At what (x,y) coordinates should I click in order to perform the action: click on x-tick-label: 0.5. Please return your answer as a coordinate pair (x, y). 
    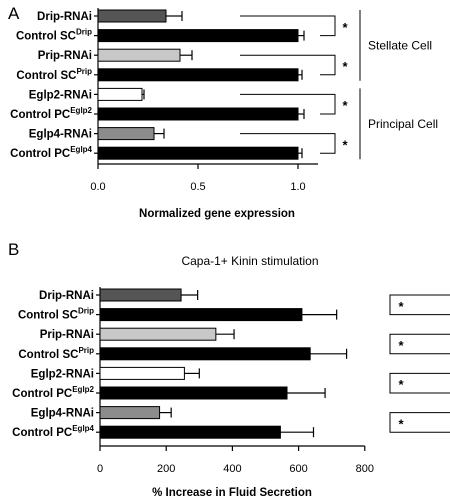
    Looking at the image, I should click on (197, 187).